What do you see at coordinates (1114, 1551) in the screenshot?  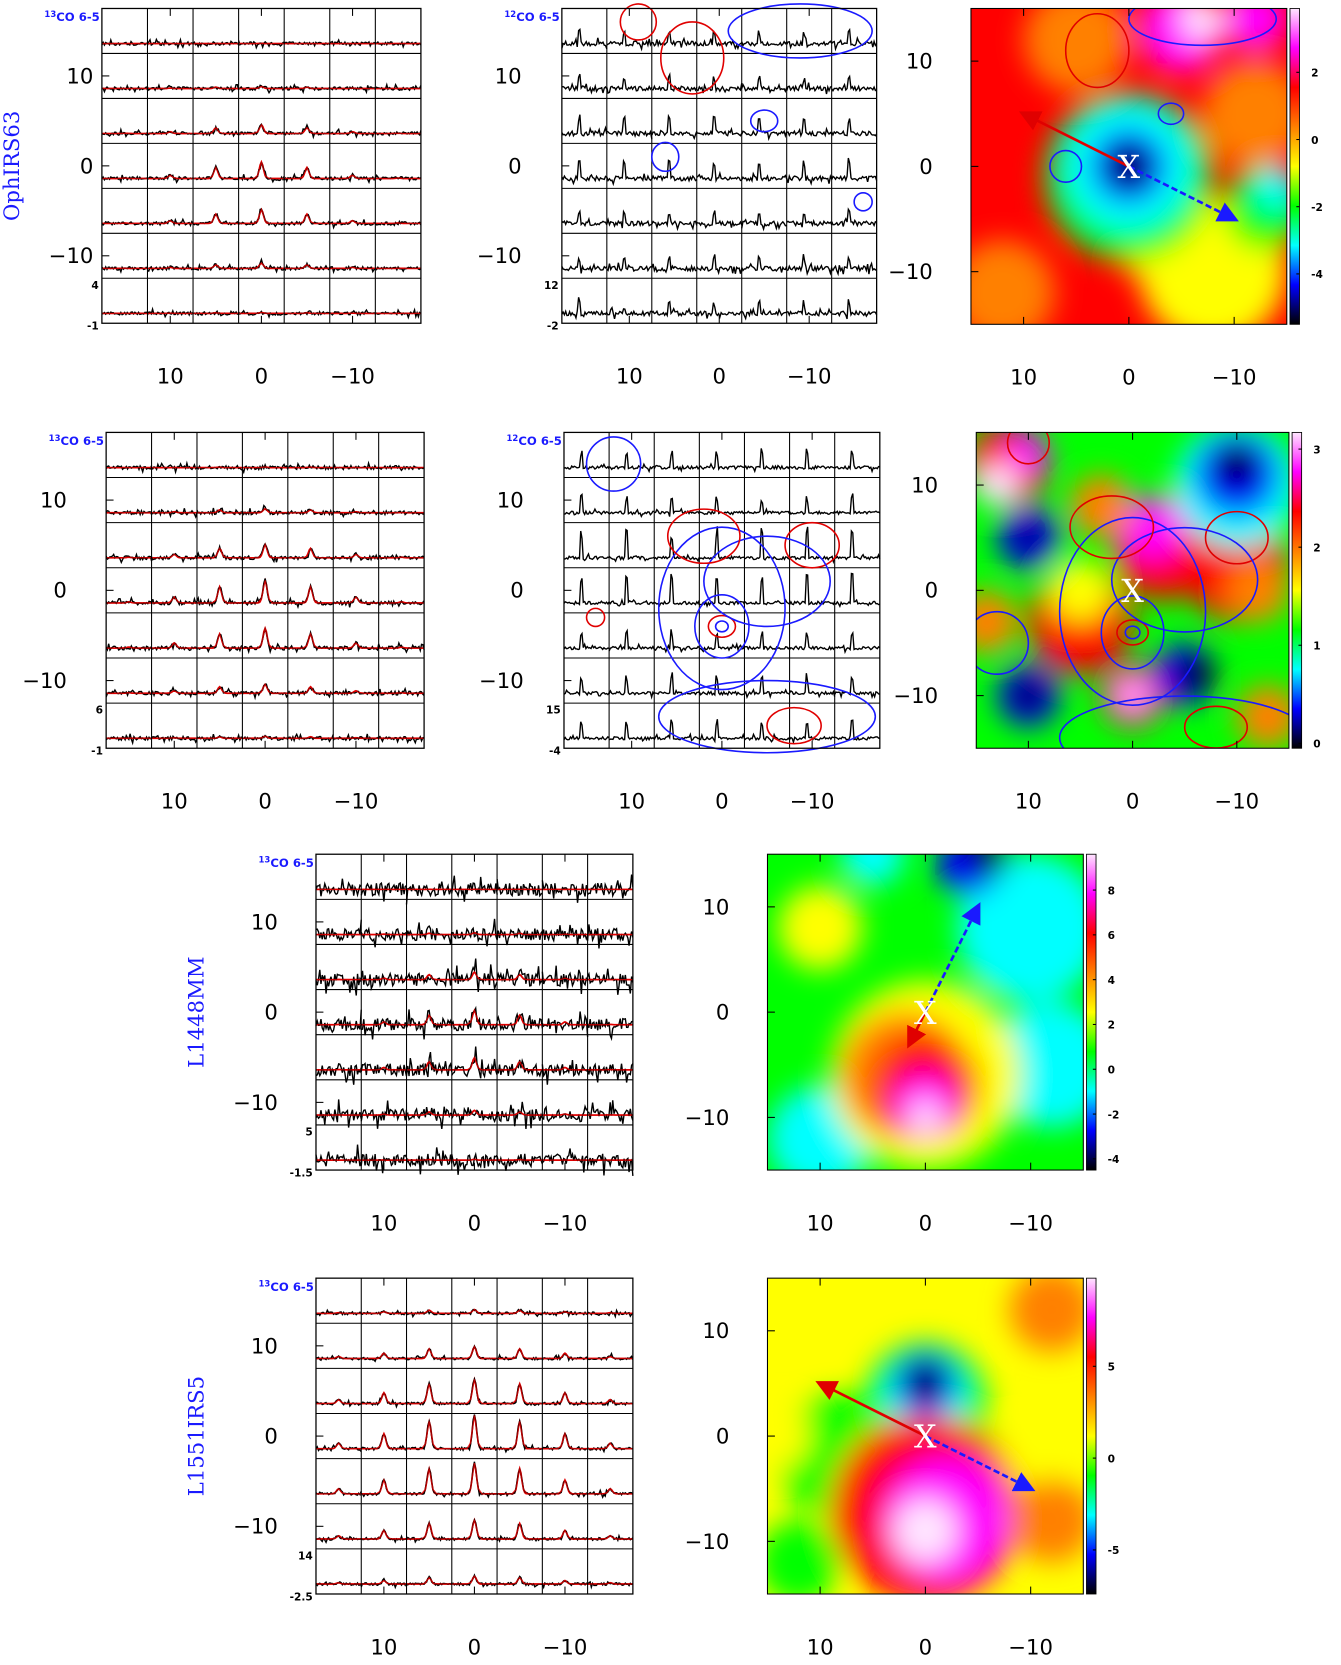 I see `colorbar-tick-label: -5` at bounding box center [1114, 1551].